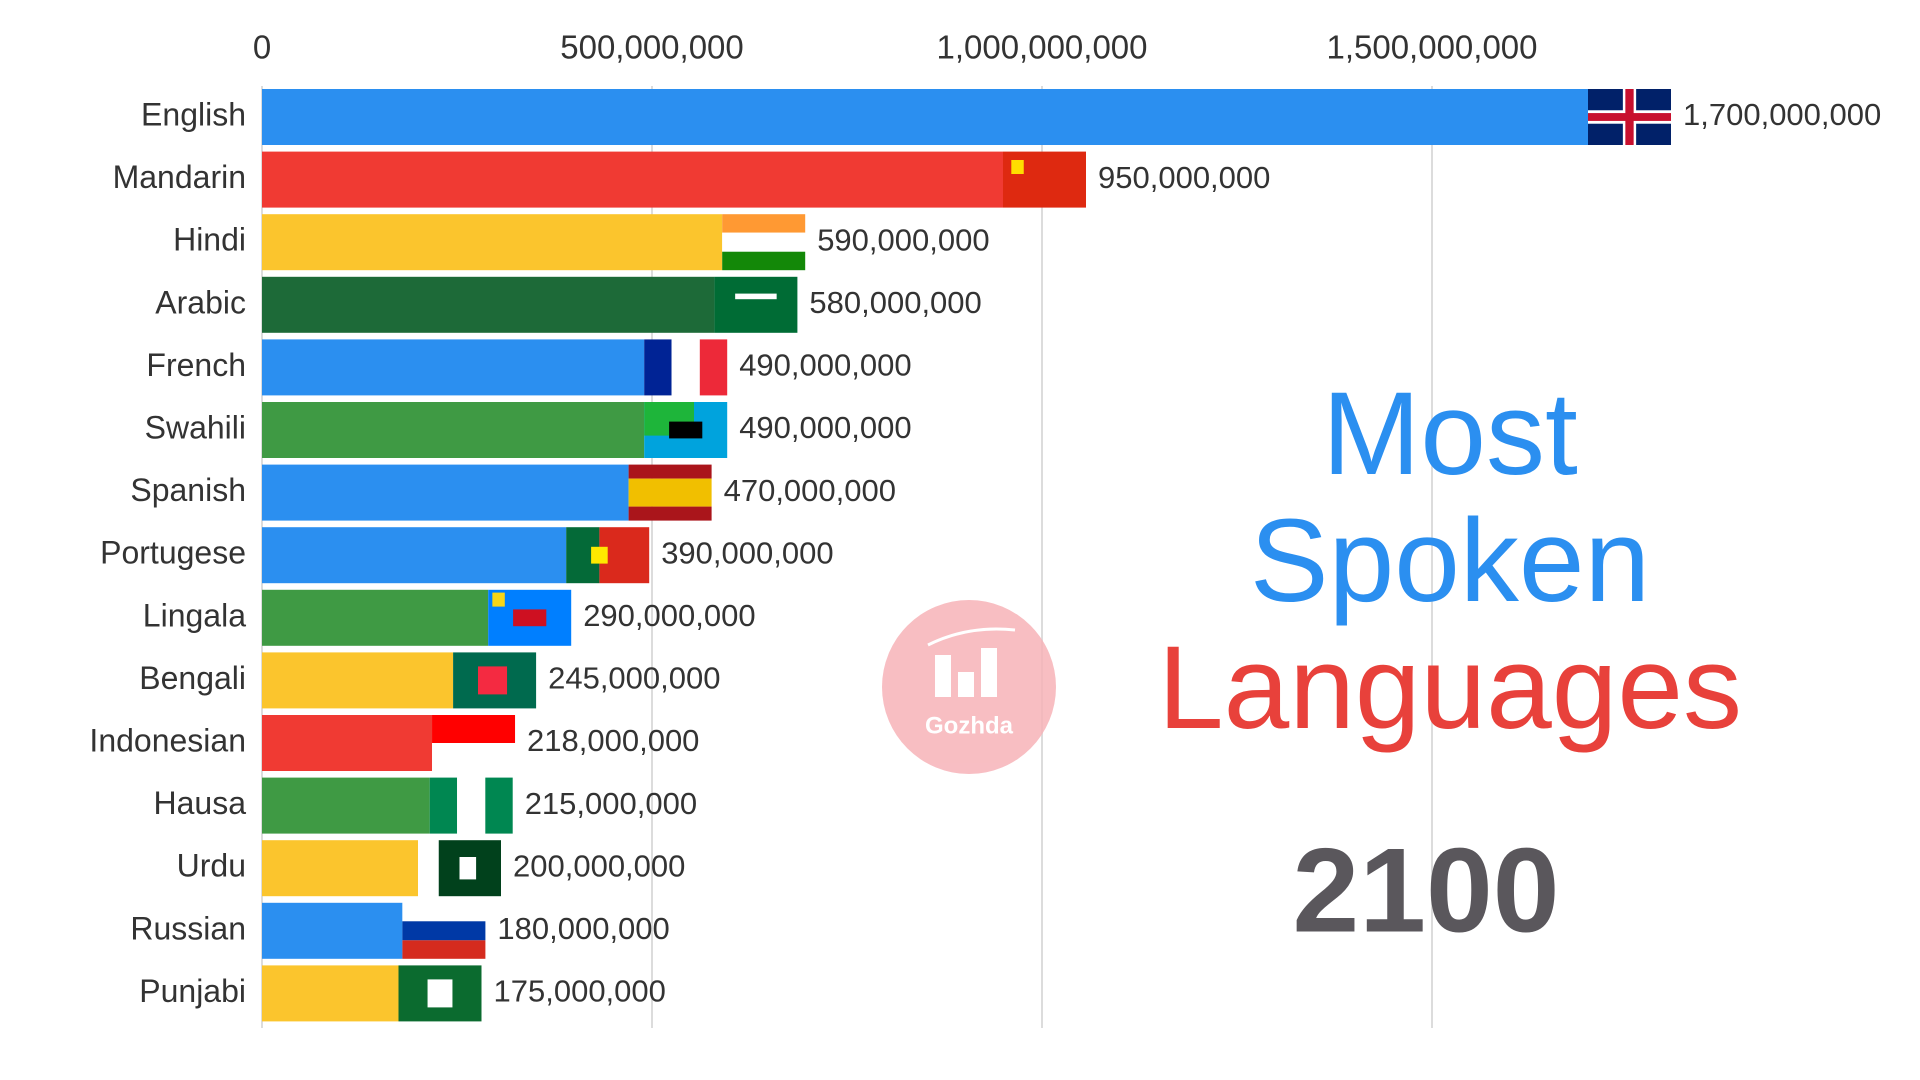 This screenshot has width=1920, height=1080. What do you see at coordinates (195, 427) in the screenshot?
I see `y-tick-label: Swahili` at bounding box center [195, 427].